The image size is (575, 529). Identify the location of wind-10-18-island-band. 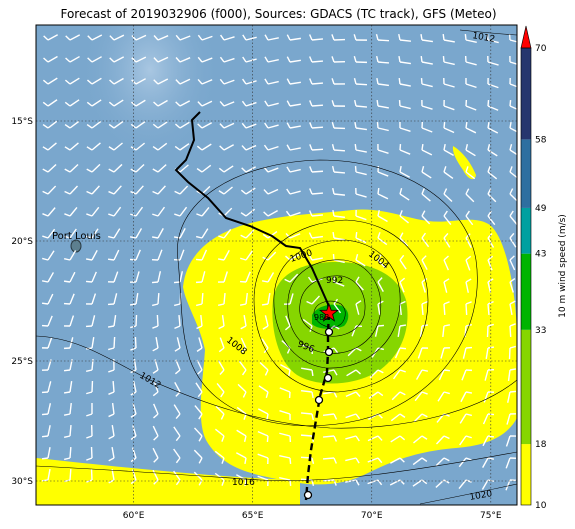
(464, 163).